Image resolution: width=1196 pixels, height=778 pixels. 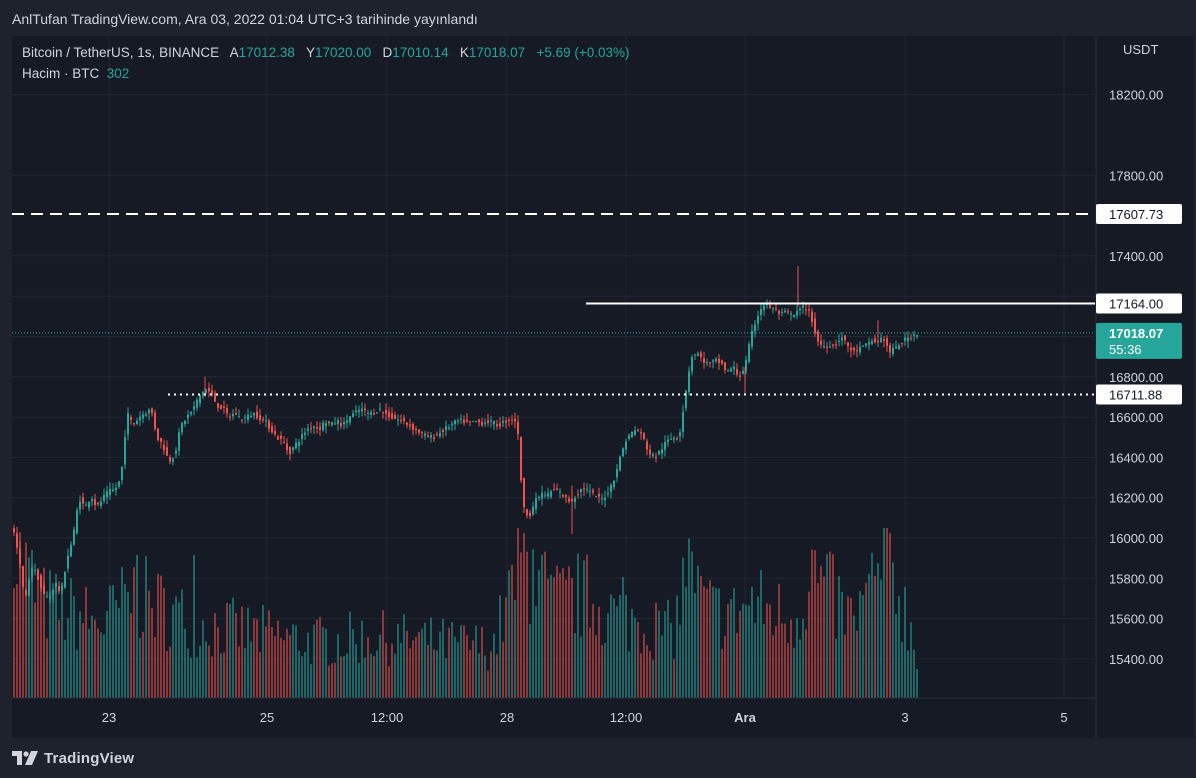 I want to click on time-tick-label: Ara, so click(x=745, y=717).